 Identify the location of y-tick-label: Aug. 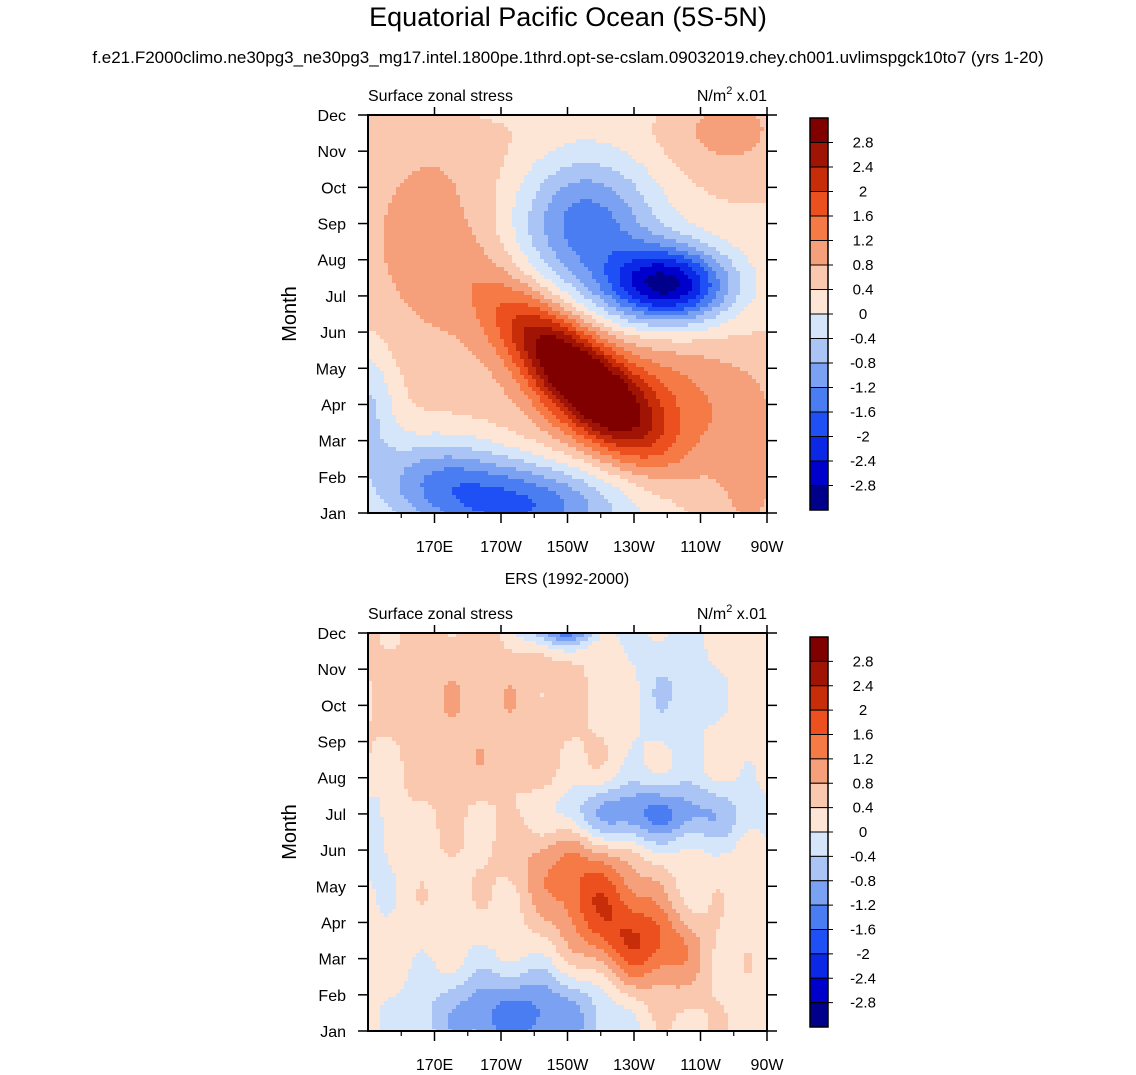
(332, 261).